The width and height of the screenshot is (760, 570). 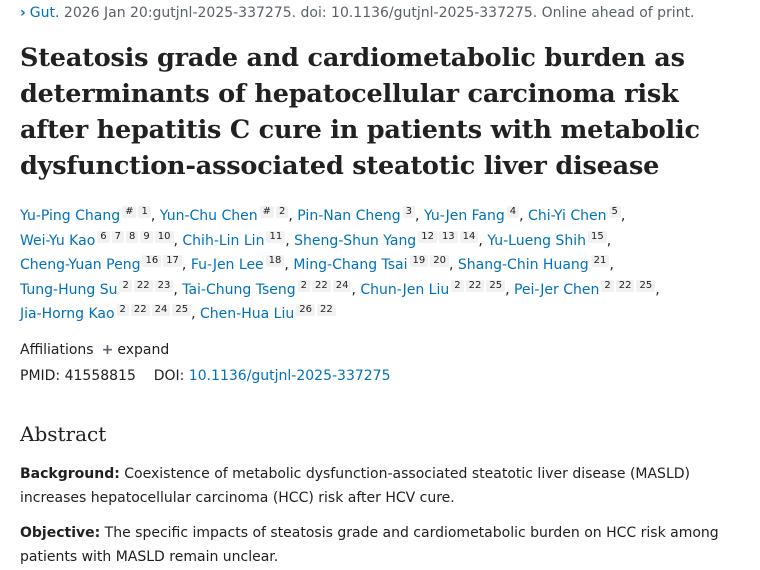 I want to click on author-name-link: Ming-Chang Tsai, so click(x=350, y=265).